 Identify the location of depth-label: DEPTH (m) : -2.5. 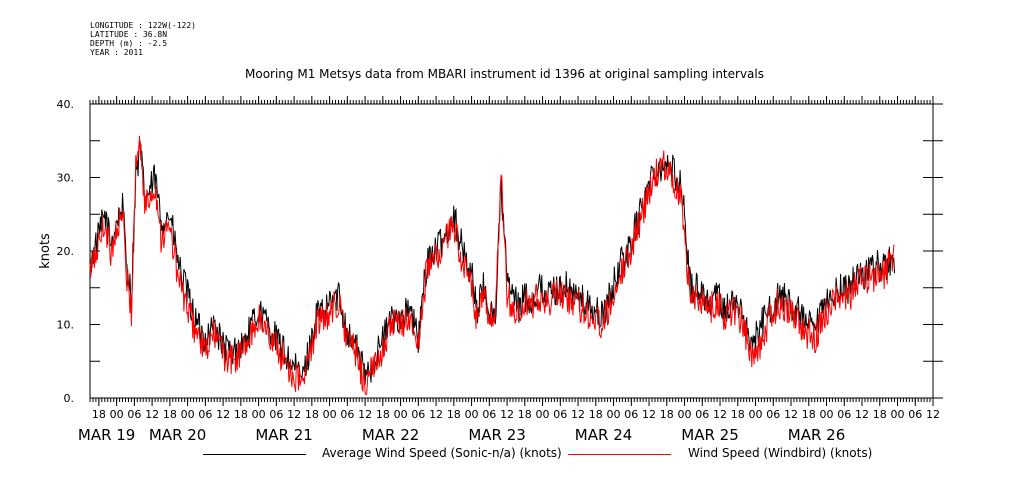
(129, 43).